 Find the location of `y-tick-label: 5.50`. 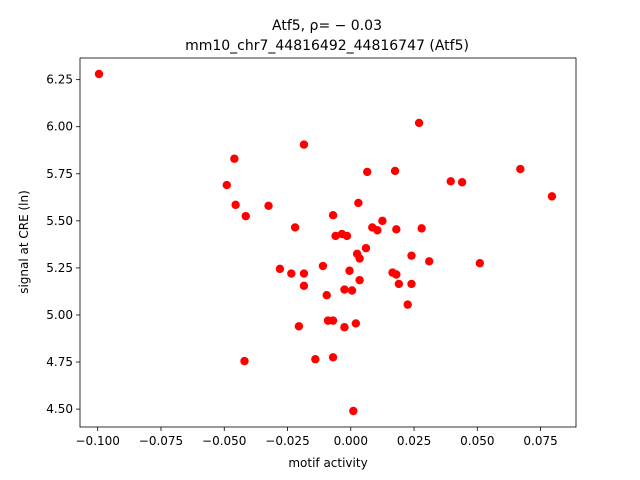

y-tick-label: 5.50 is located at coordinates (59, 221).